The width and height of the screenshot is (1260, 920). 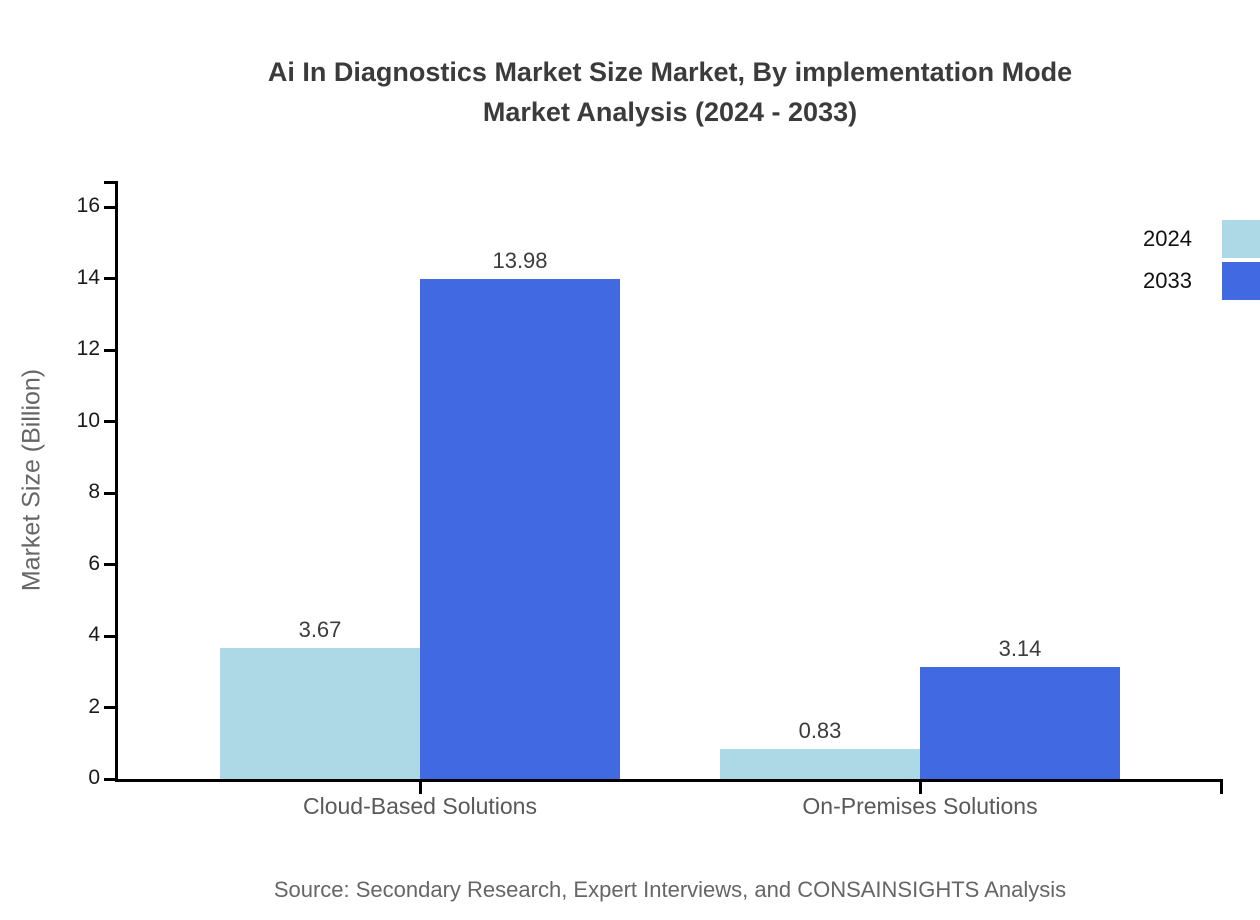 I want to click on legend-item-2024: 2024, so click(x=1201, y=239).